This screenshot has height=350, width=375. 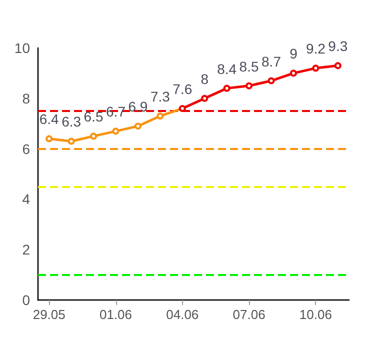 I want to click on data-label: 7.6, so click(x=182, y=88).